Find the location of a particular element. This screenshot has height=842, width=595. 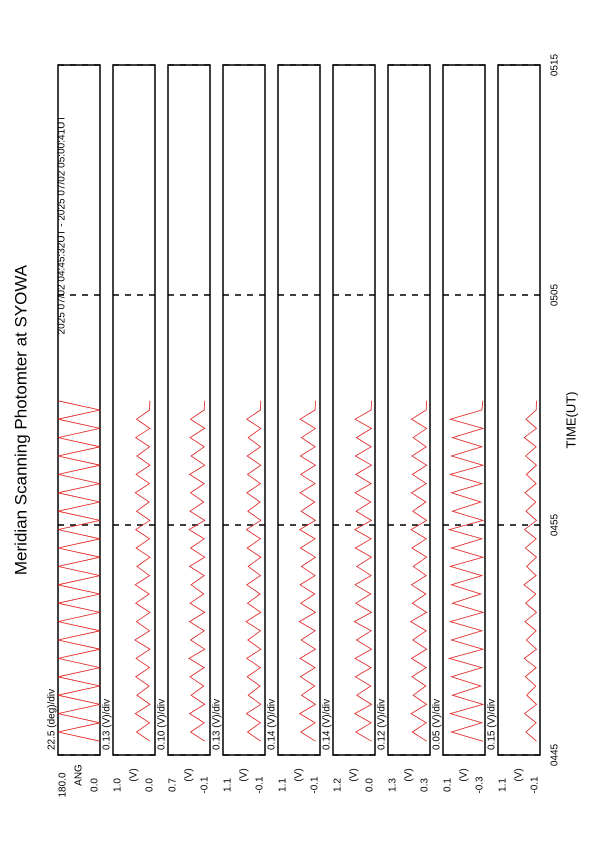

scale-label: 0.10 (V)/div is located at coordinates (162, 724).